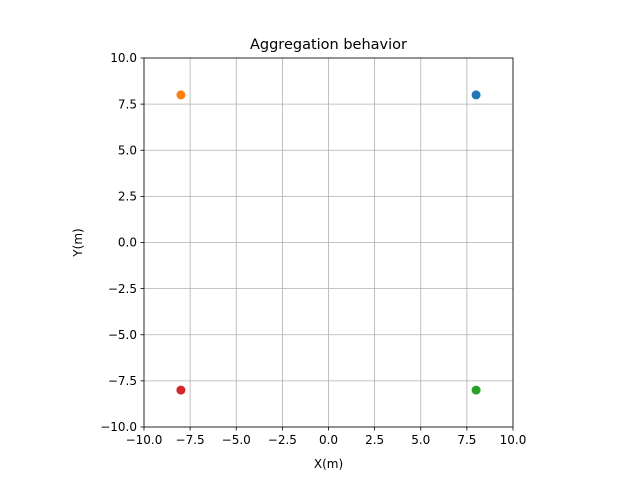 Image resolution: width=640 pixels, height=480 pixels. I want to click on x-tick-label: 7.5, so click(466, 440).